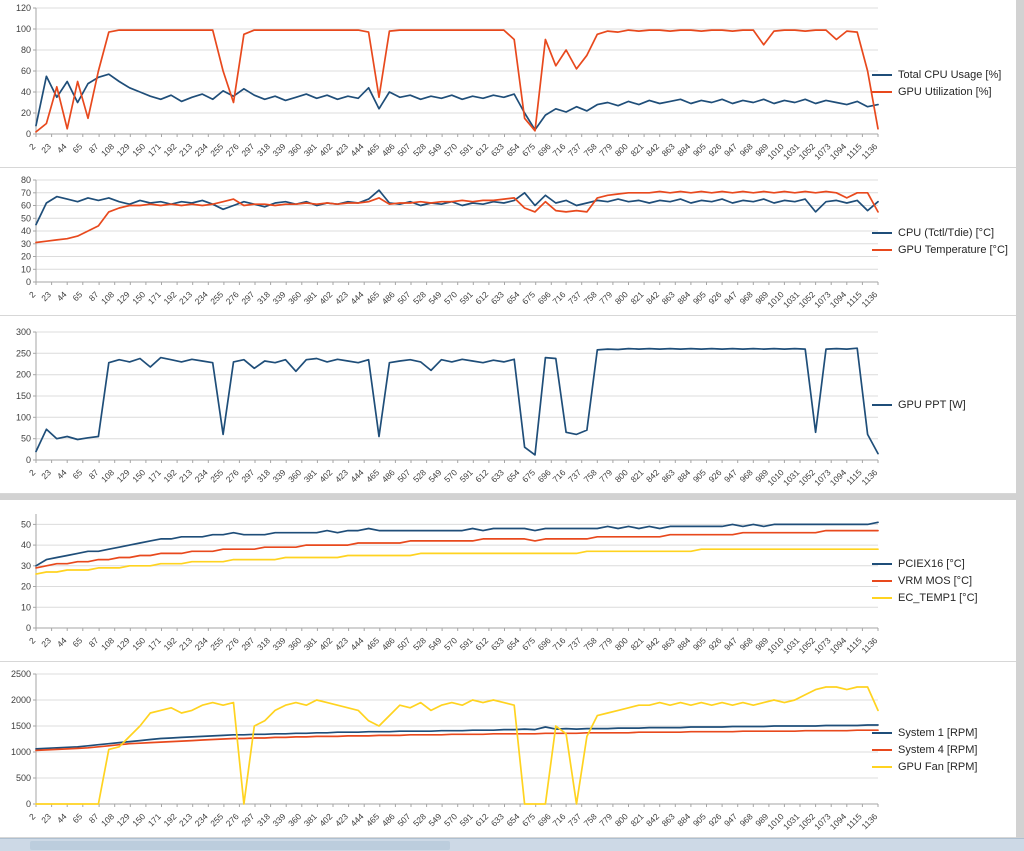  Describe the element at coordinates (23, 375) in the screenshot. I see `svg-text: 200` at that location.